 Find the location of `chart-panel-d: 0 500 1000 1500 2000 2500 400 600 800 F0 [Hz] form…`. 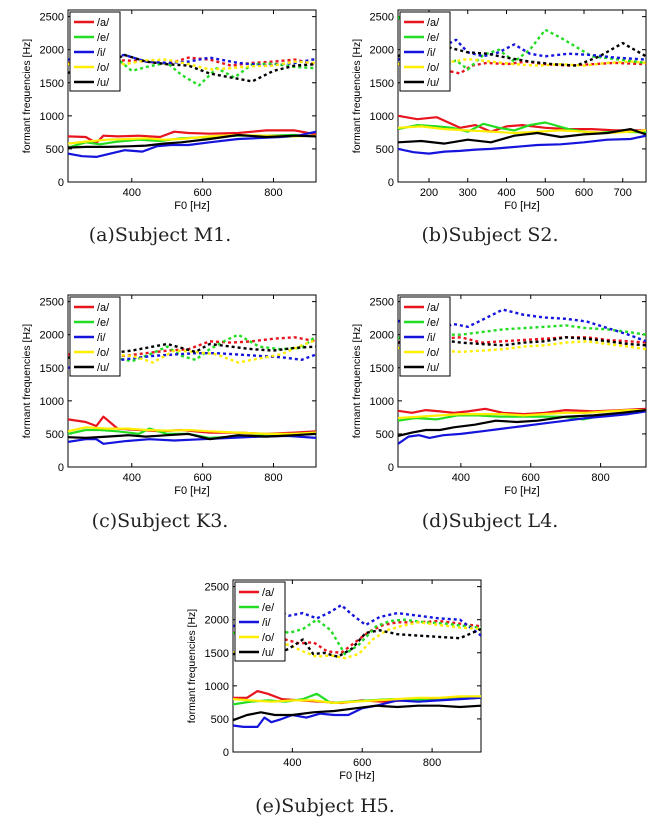

chart-panel-d: 0 500 1000 1500 2000 2500 400 600 800 F0 [Hz] form… is located at coordinates (490, 392).